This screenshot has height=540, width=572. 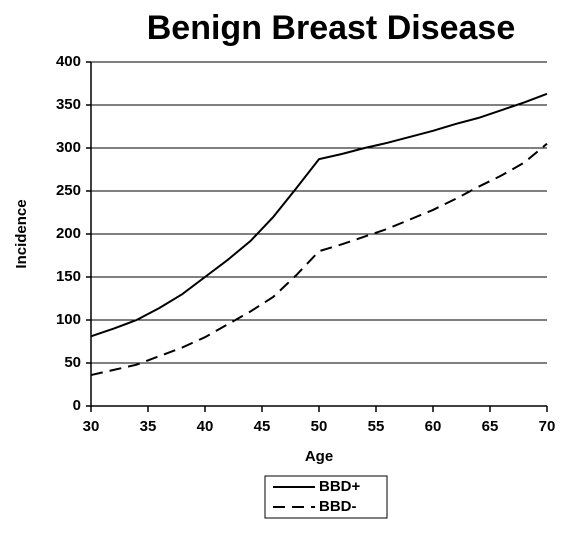 What do you see at coordinates (68, 276) in the screenshot?
I see `y-tick-label: 150` at bounding box center [68, 276].